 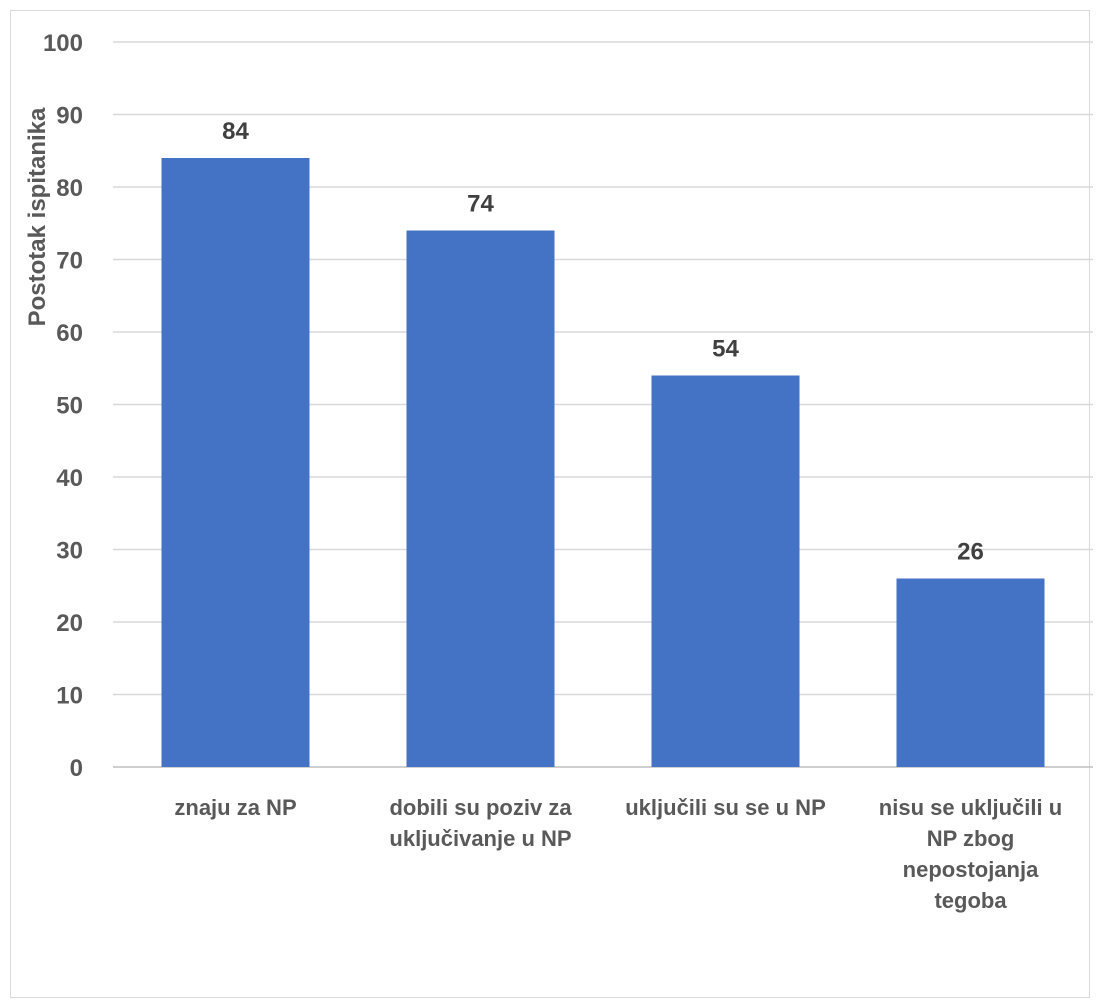 What do you see at coordinates (37, 216) in the screenshot?
I see `y-axis-label: Postotak ispitanika` at bounding box center [37, 216].